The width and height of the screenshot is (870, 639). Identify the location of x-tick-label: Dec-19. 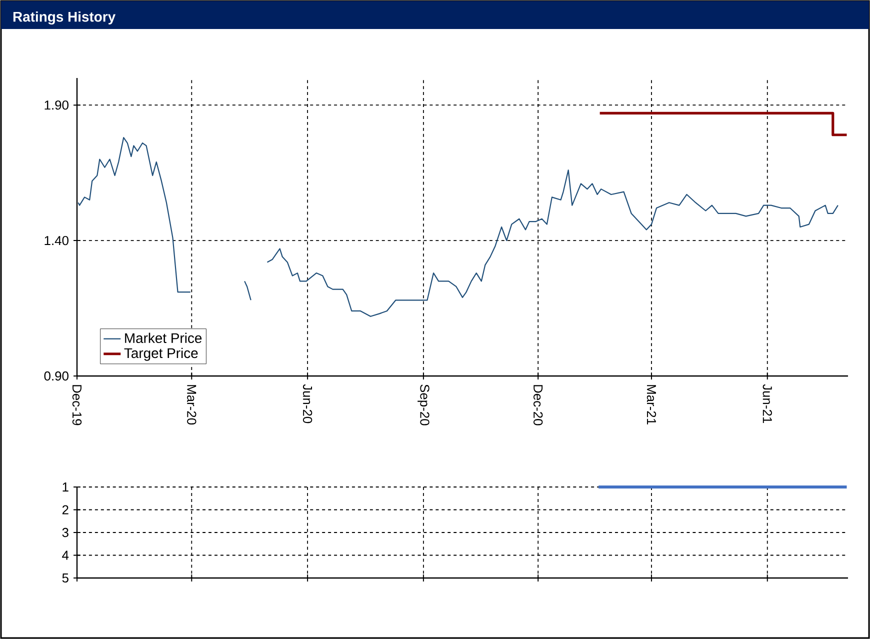
(77, 405).